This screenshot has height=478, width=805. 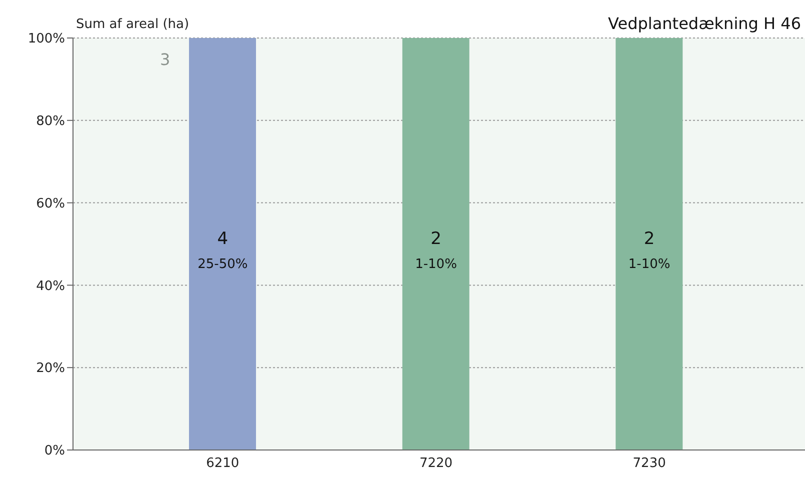 I want to click on y-tick-label: 60%, so click(x=50, y=204).